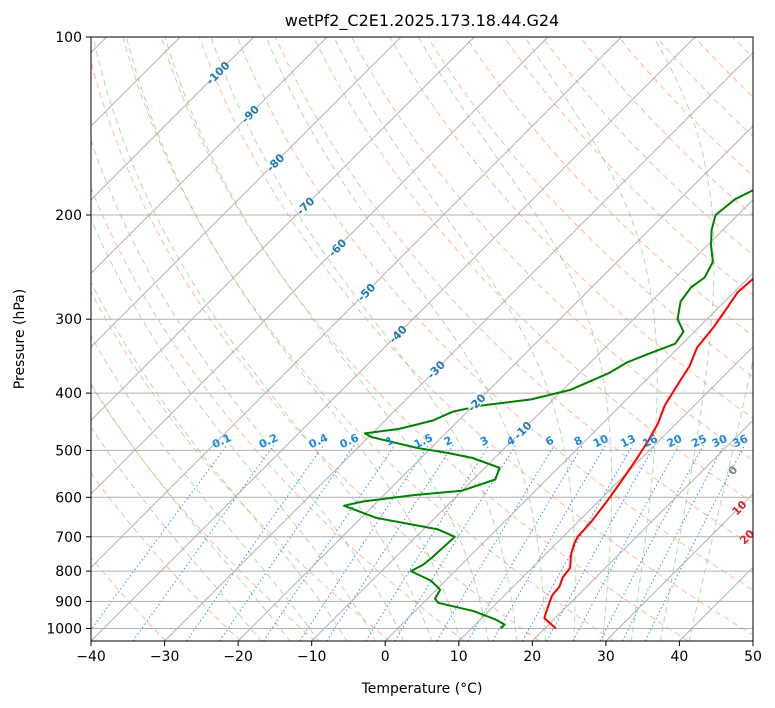  Describe the element at coordinates (651, 441) in the screenshot. I see `mixing-ratio-label: 16` at that location.